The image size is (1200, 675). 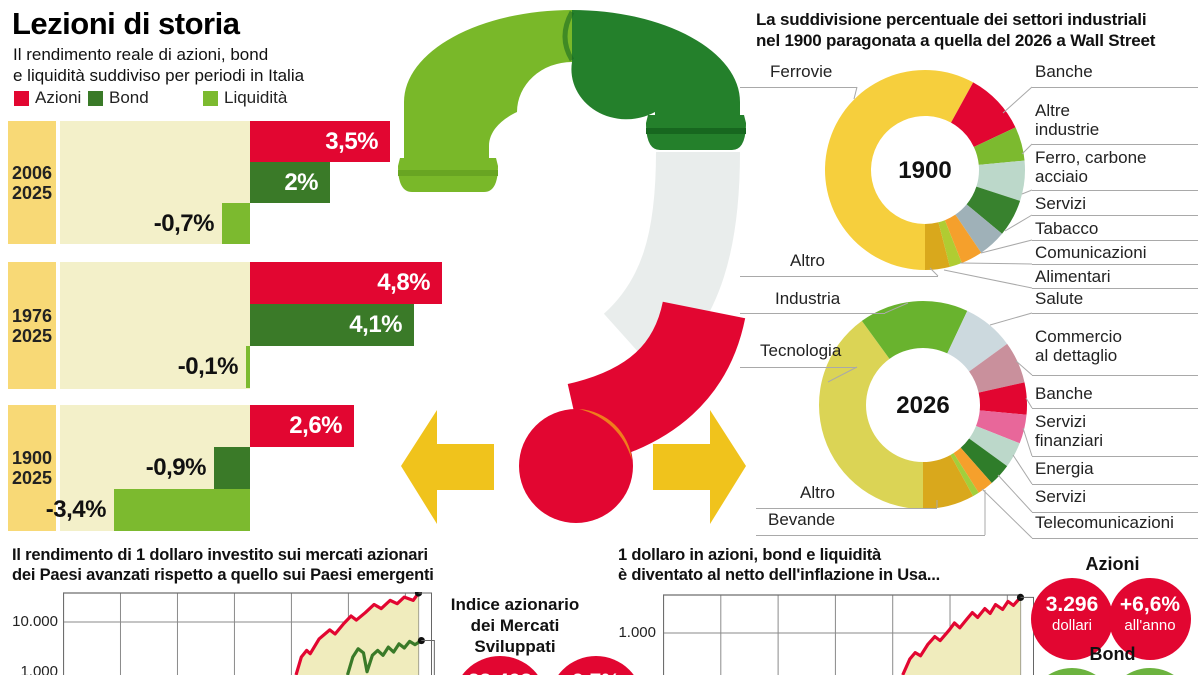 I want to click on donut-slice-ferro-carbone, so click(x=1000, y=180).